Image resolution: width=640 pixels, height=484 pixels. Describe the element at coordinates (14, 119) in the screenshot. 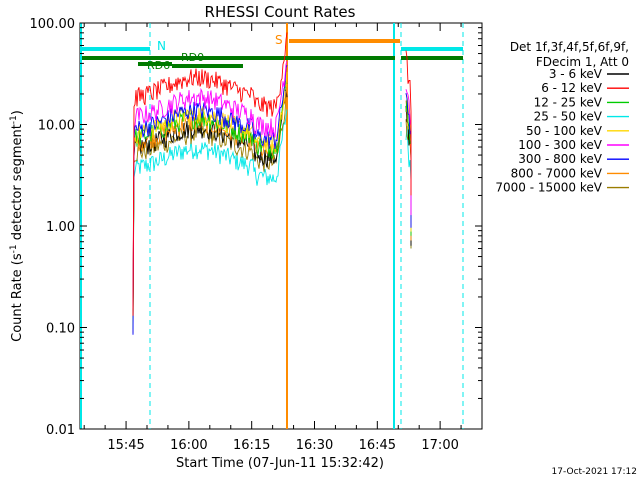

I see `y-axis-label-sup2: -1` at that location.